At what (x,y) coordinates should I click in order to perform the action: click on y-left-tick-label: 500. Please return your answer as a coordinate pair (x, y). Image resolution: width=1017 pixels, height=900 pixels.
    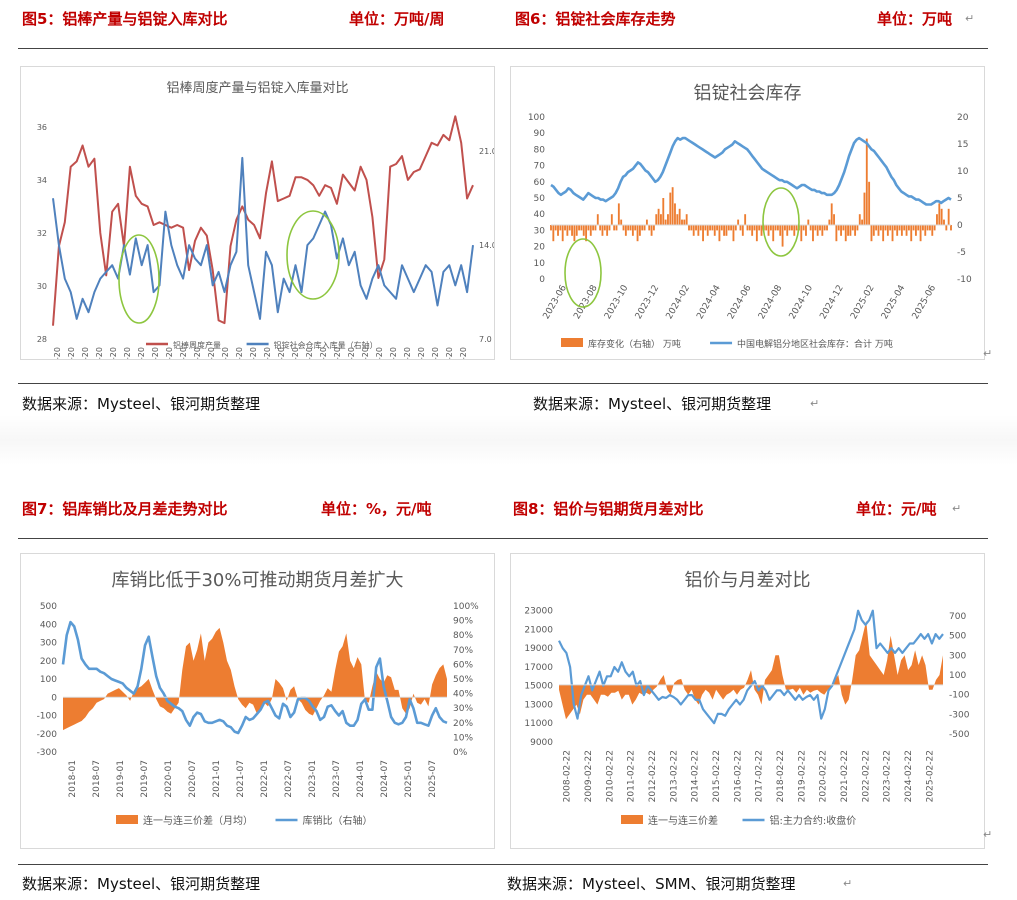
    Looking at the image, I should click on (48, 607).